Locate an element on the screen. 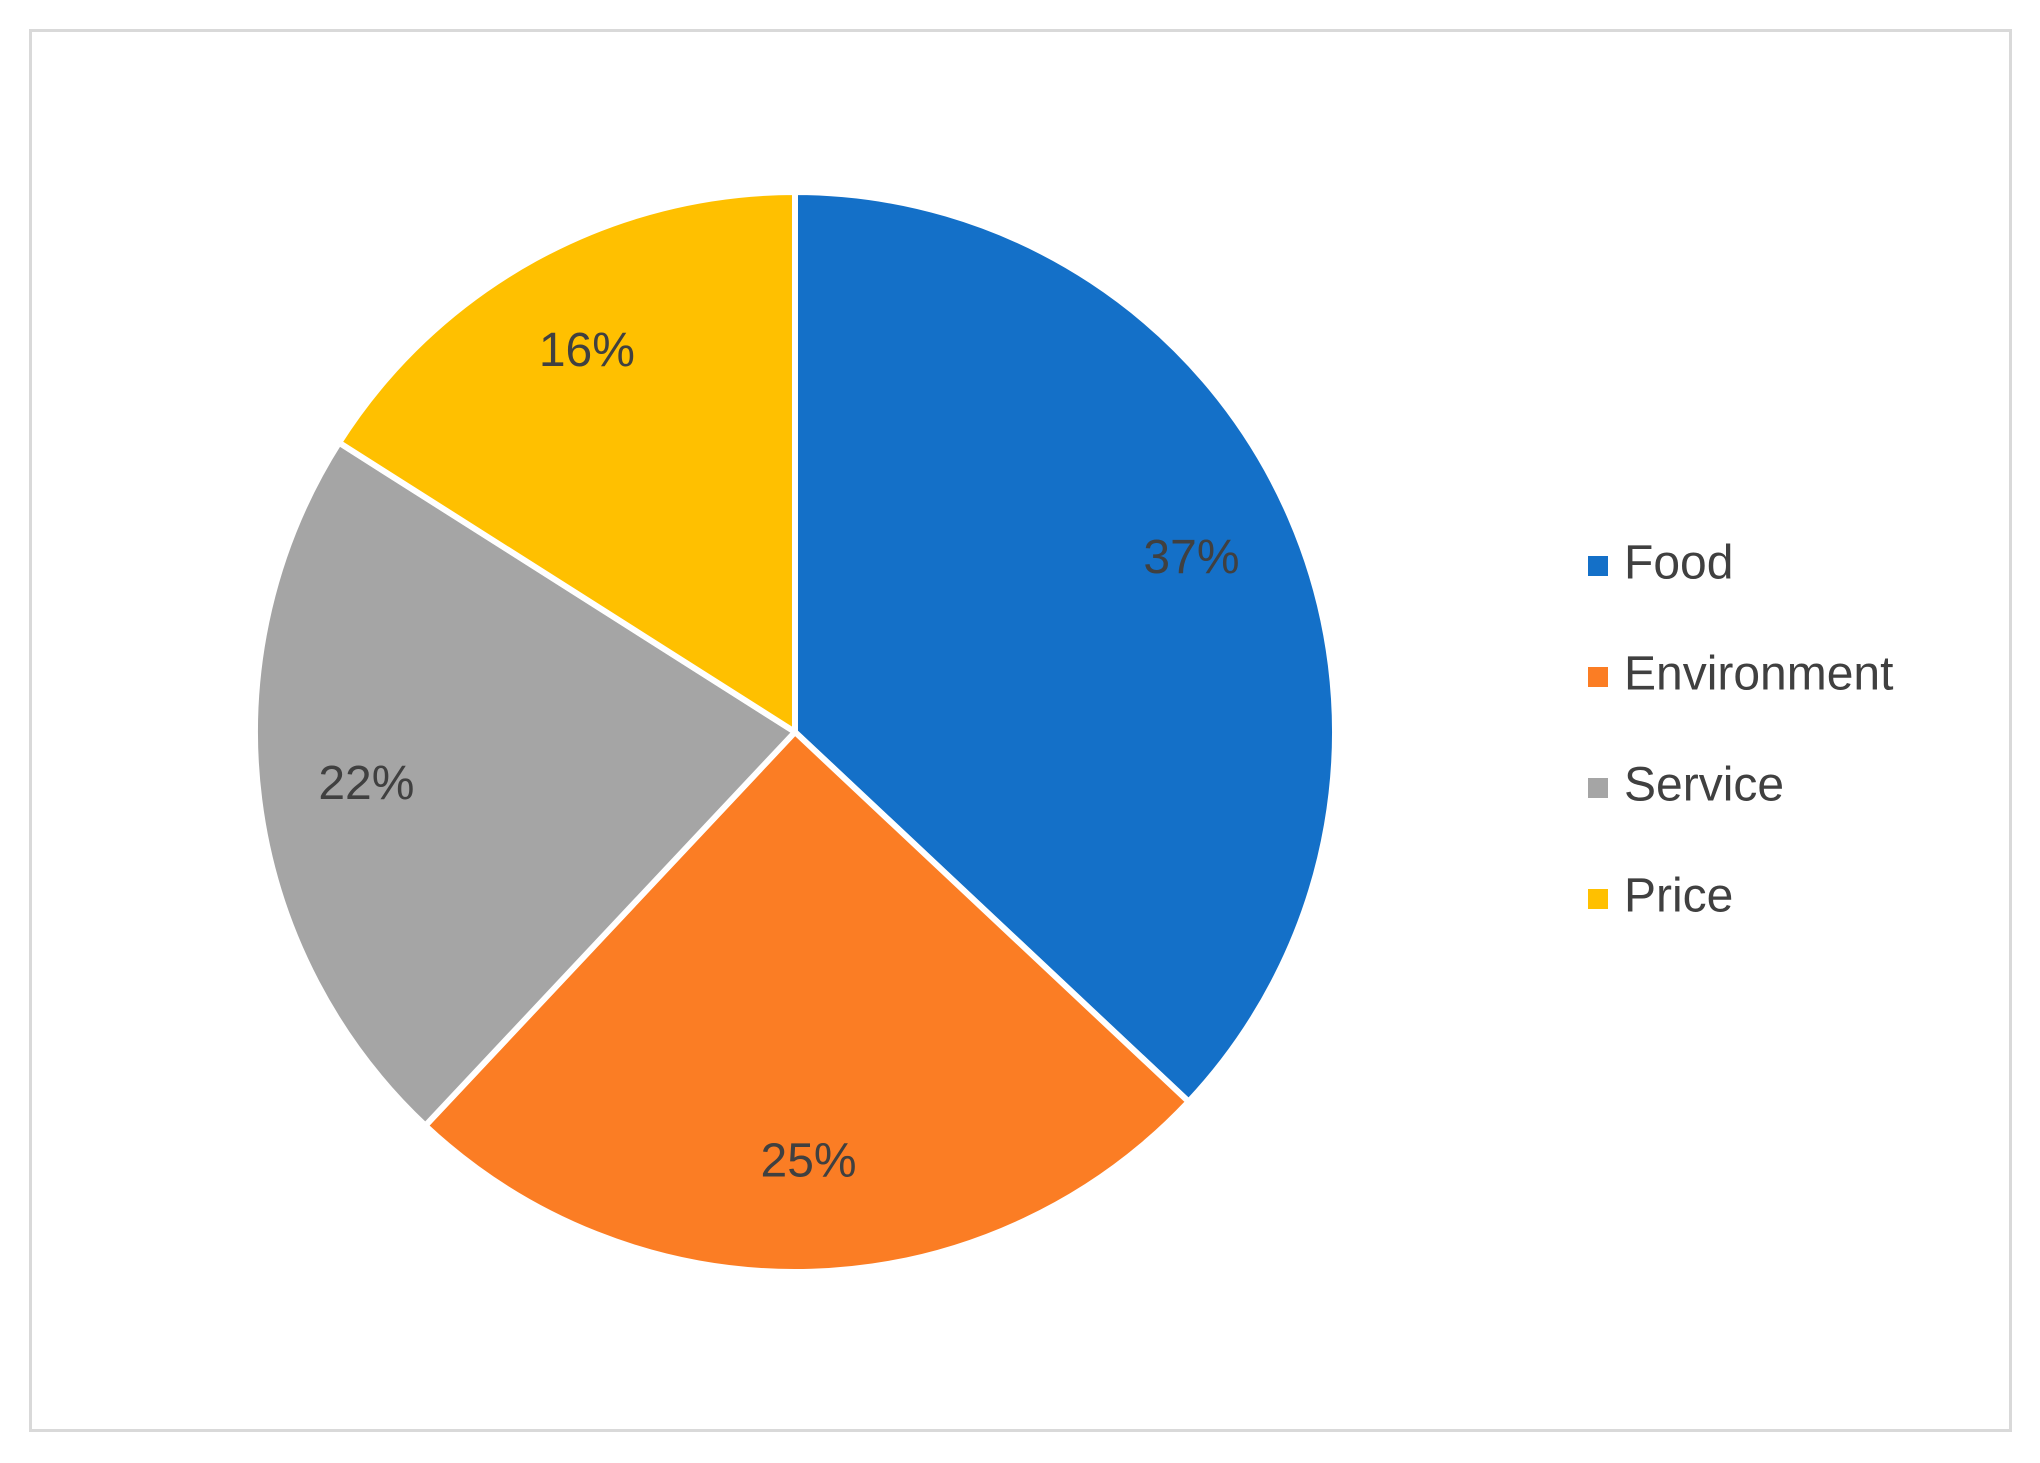  pie-slice-environment is located at coordinates (807, 1002).